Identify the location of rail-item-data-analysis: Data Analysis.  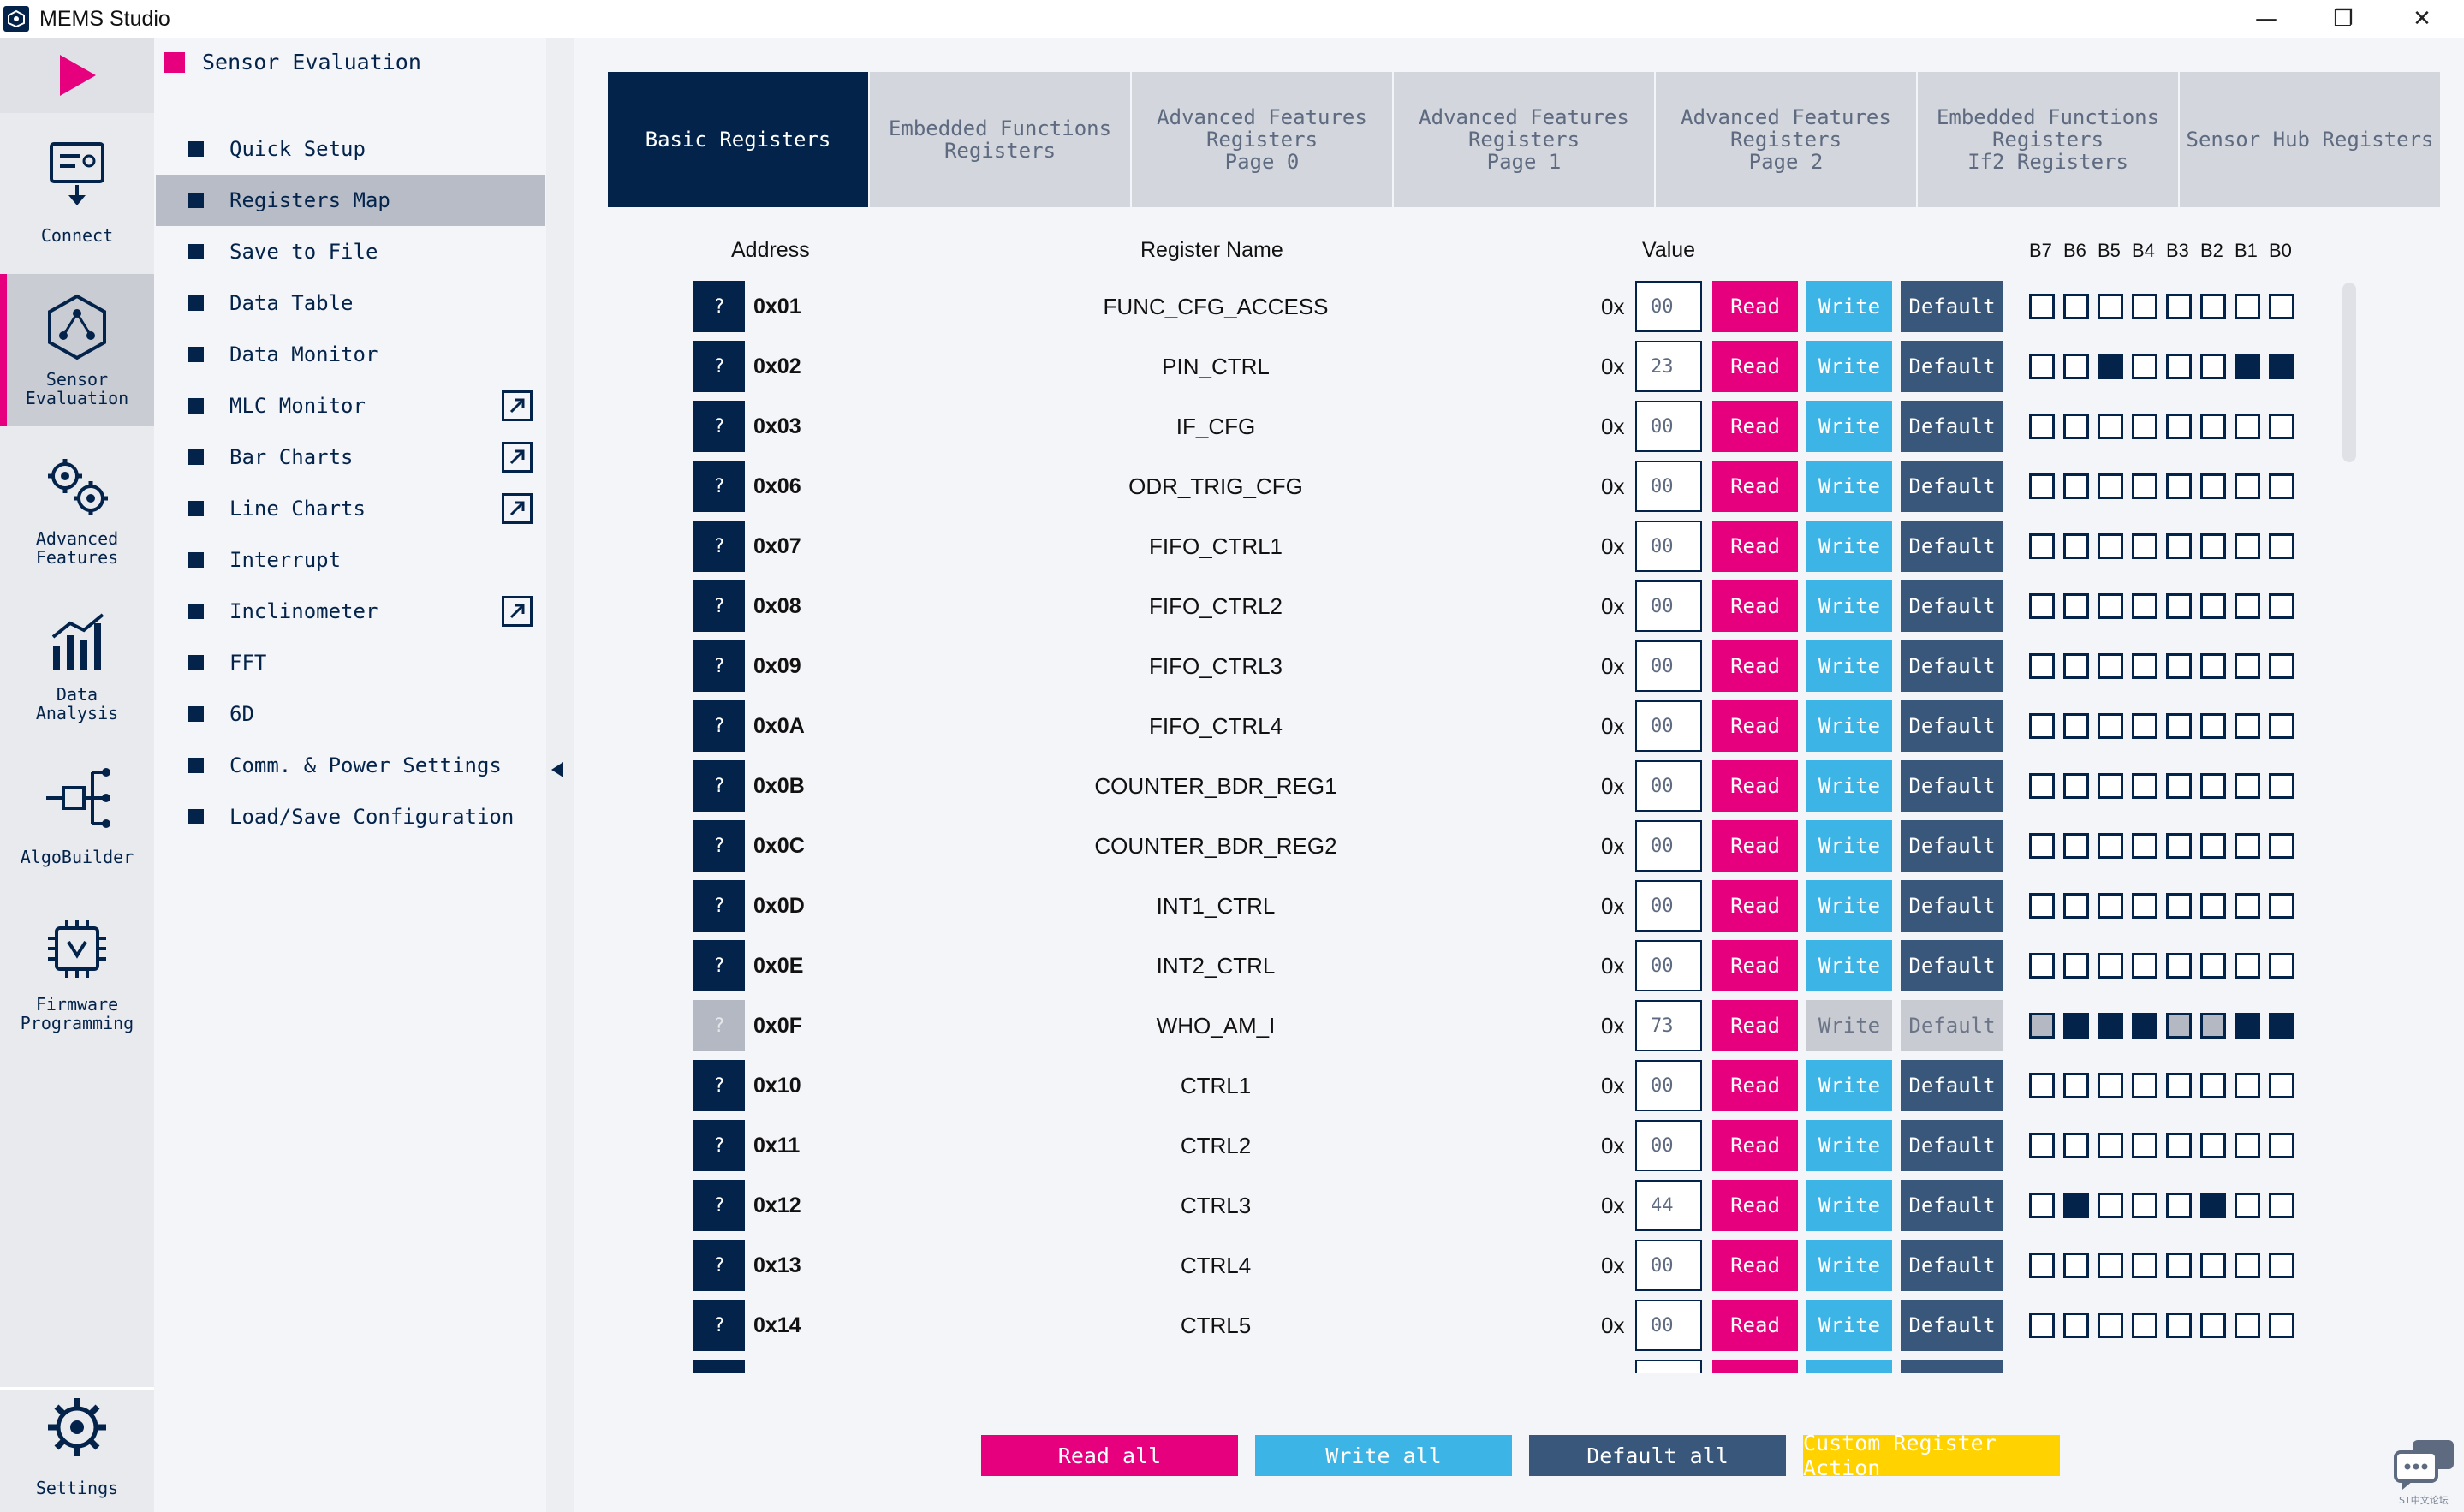
(77, 684).